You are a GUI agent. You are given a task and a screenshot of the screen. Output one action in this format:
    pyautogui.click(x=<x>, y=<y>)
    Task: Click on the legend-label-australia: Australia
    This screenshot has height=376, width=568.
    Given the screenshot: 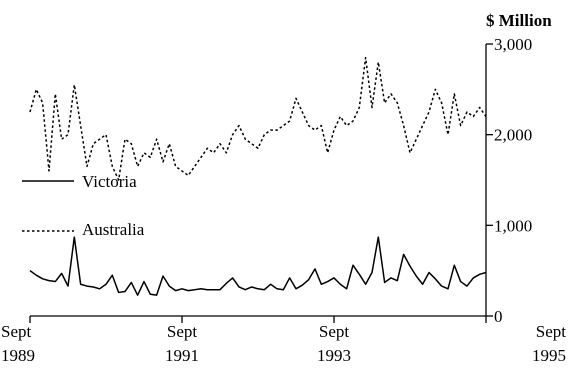 What is the action you would take?
    pyautogui.click(x=113, y=229)
    